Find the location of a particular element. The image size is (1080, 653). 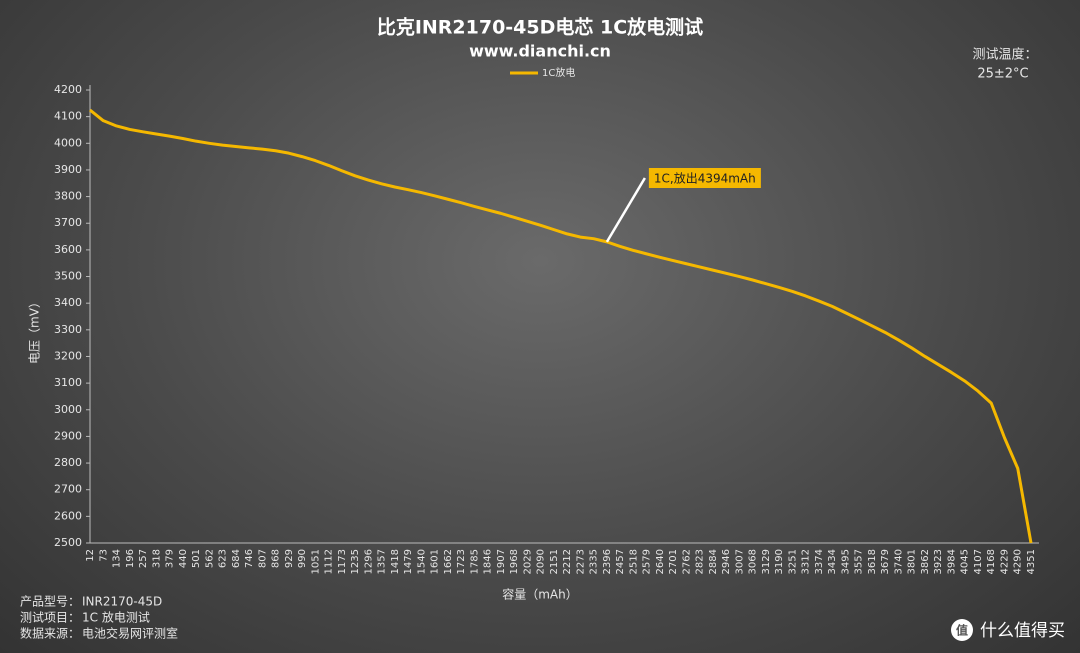

x-tick-label: 3312 is located at coordinates (806, 561).